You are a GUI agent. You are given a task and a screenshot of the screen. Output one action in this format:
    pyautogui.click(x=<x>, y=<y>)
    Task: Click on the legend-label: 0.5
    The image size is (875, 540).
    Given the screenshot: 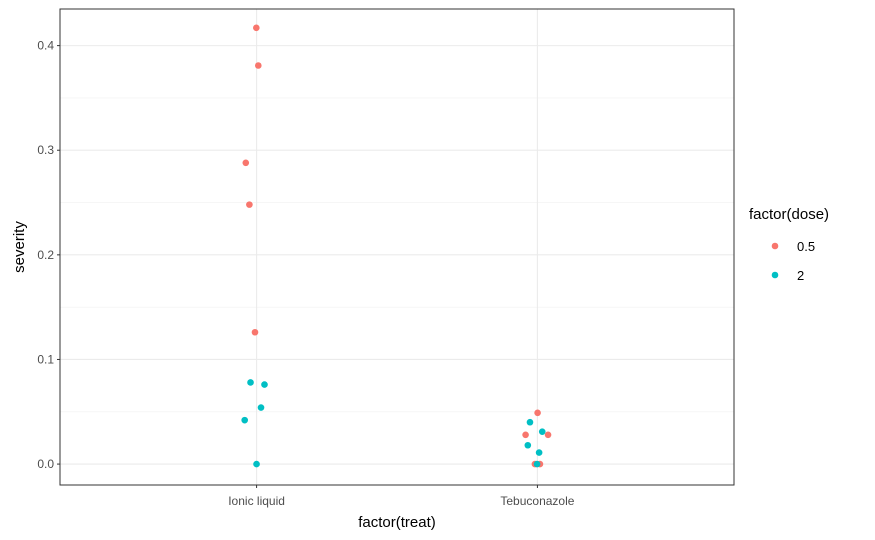 What is the action you would take?
    pyautogui.click(x=806, y=246)
    